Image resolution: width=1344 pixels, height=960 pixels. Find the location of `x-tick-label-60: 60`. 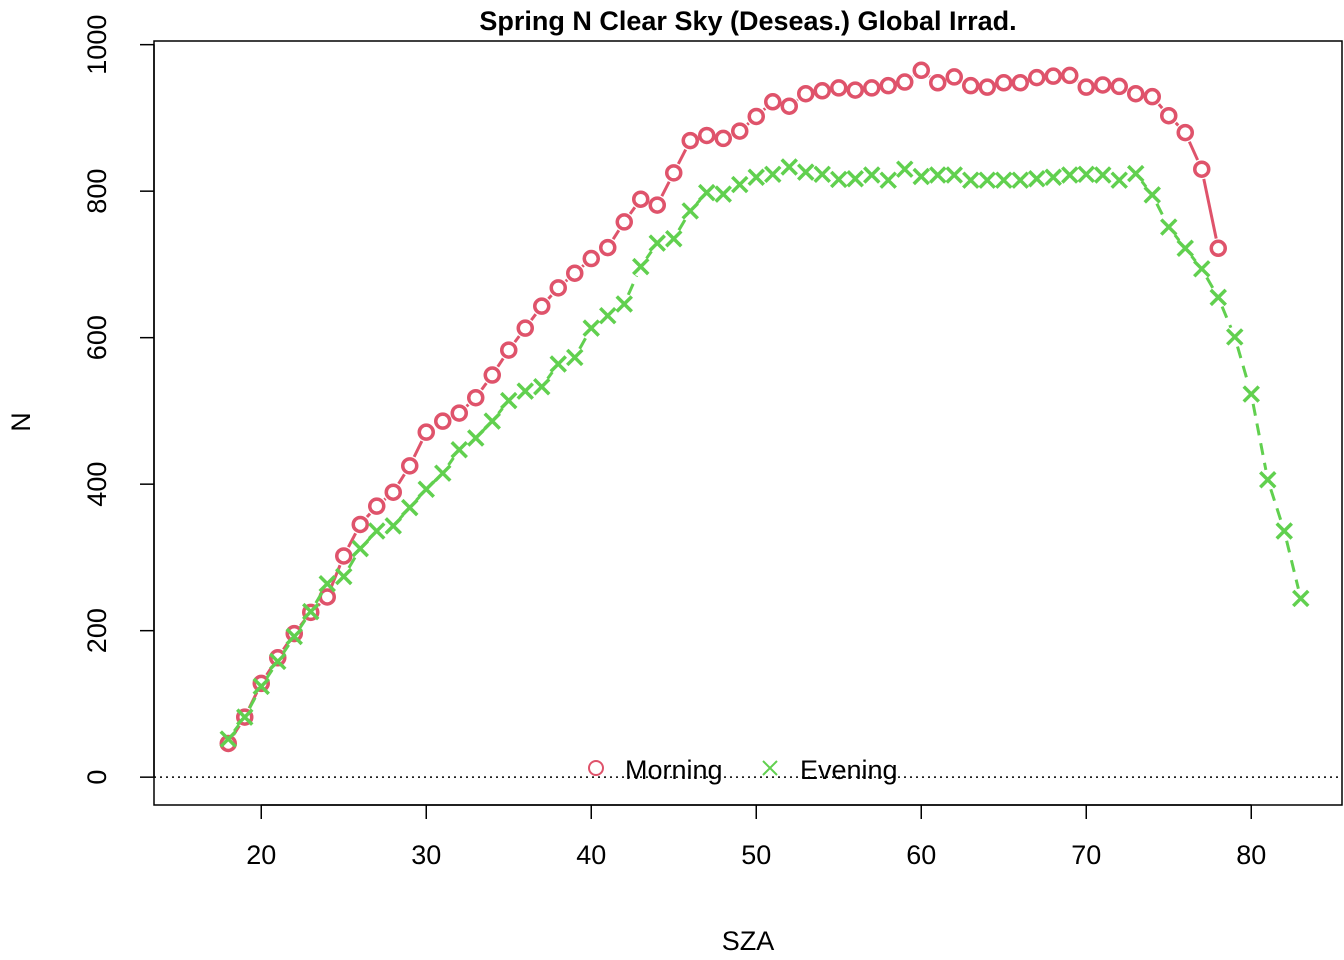

x-tick-label-60: 60 is located at coordinates (921, 855).